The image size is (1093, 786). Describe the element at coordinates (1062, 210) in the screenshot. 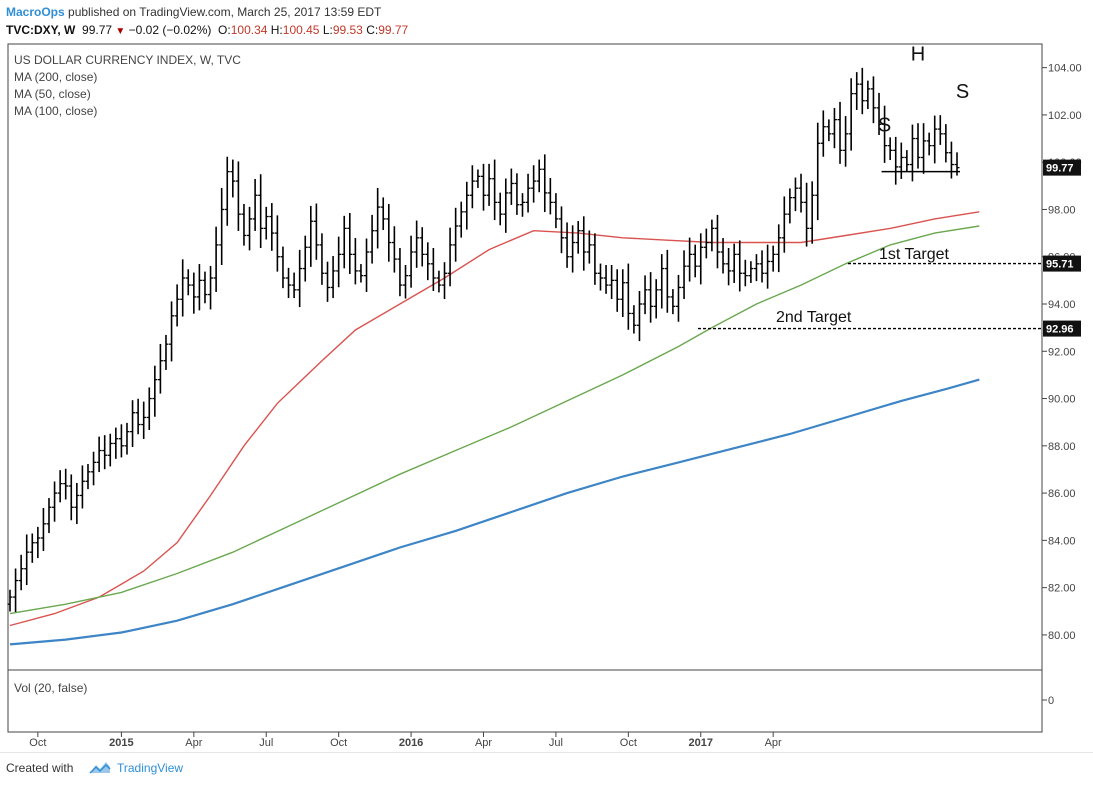

I see `price-tick-label: 98.00` at that location.